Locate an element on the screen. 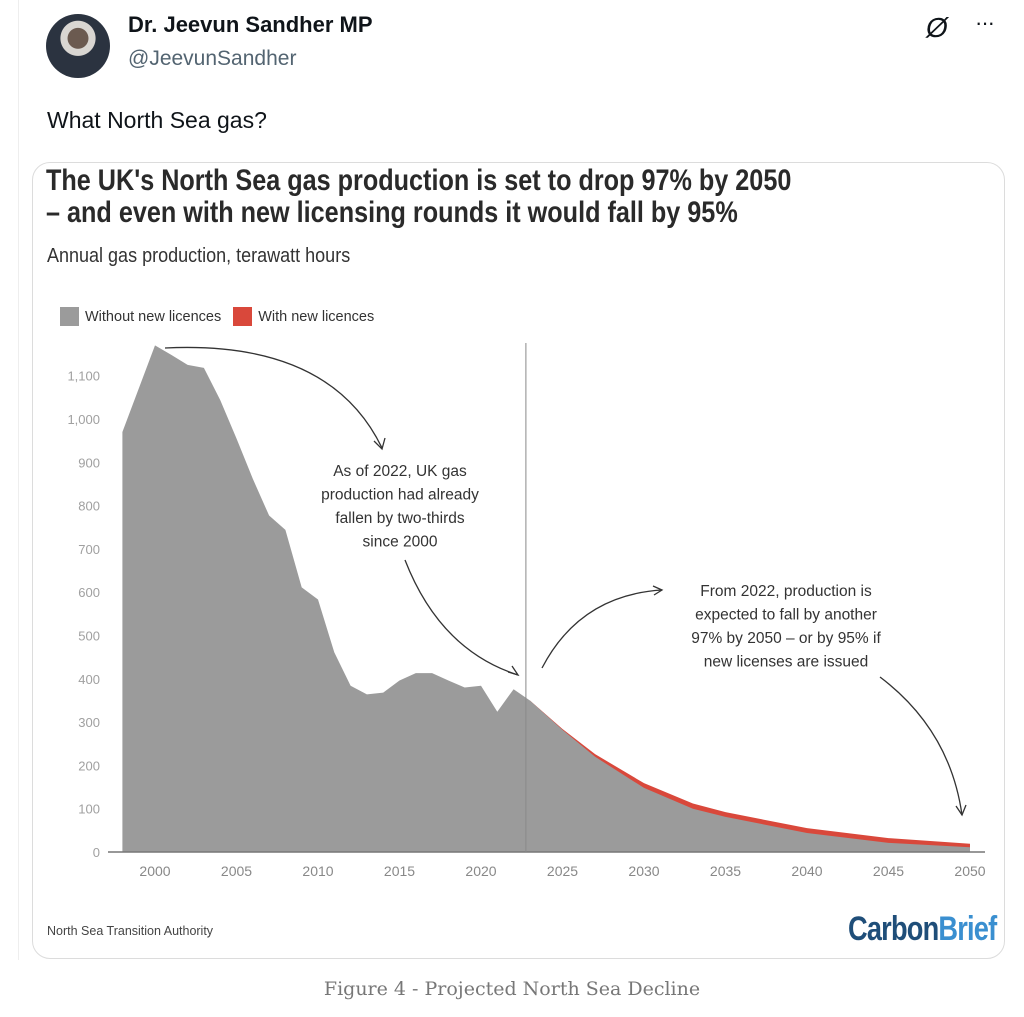  annotation-text: As of 2022, UK gas is located at coordinates (400, 471).